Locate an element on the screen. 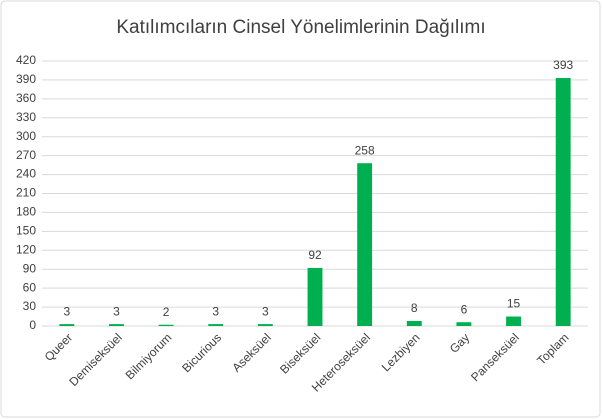  y-tick-label: 180 is located at coordinates (26, 212).